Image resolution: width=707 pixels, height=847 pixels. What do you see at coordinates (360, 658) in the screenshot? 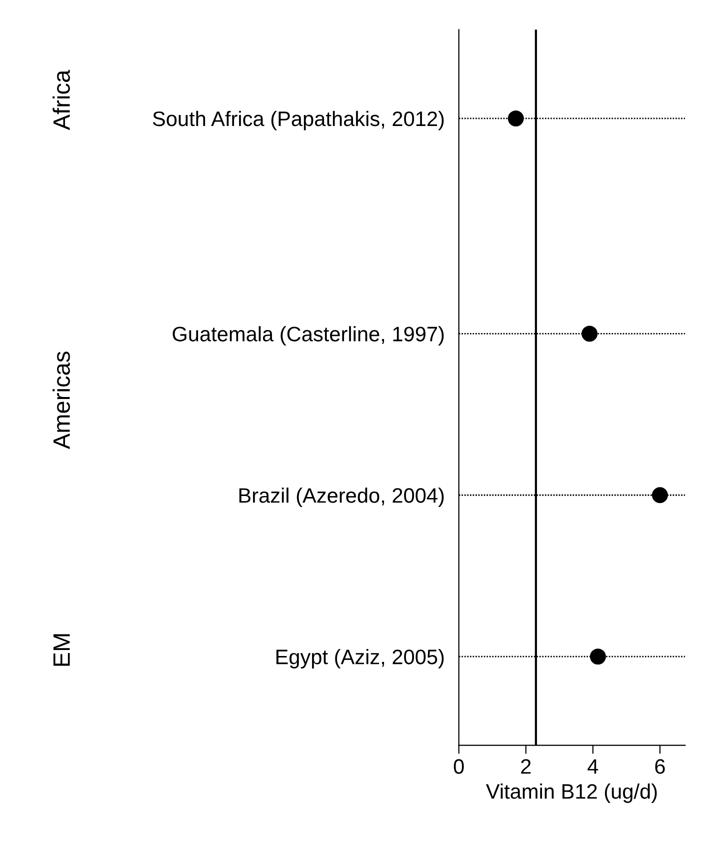
I see `y-tick-label: Egypt (Aziz, 2005)` at bounding box center [360, 658].